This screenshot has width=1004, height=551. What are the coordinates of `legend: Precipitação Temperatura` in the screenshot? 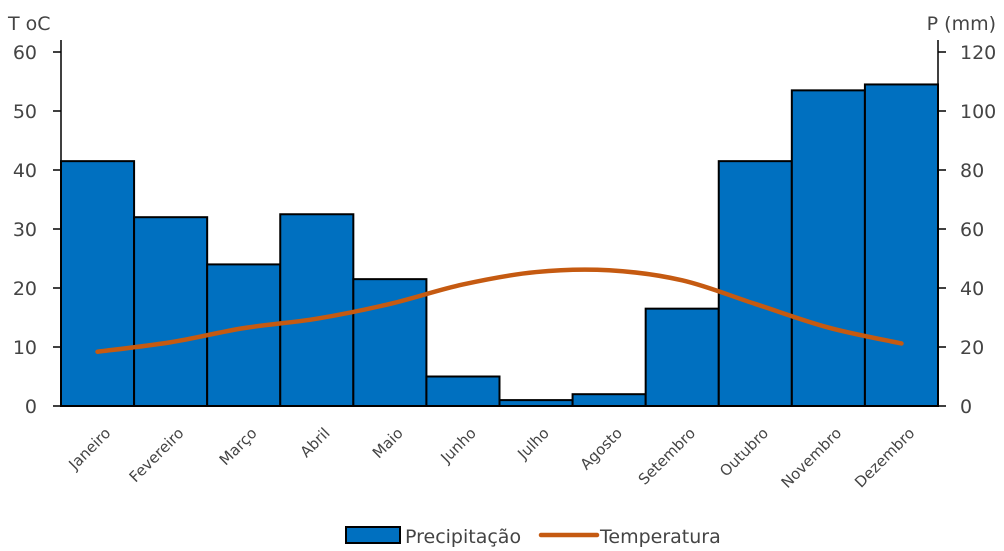 It's located at (533, 537).